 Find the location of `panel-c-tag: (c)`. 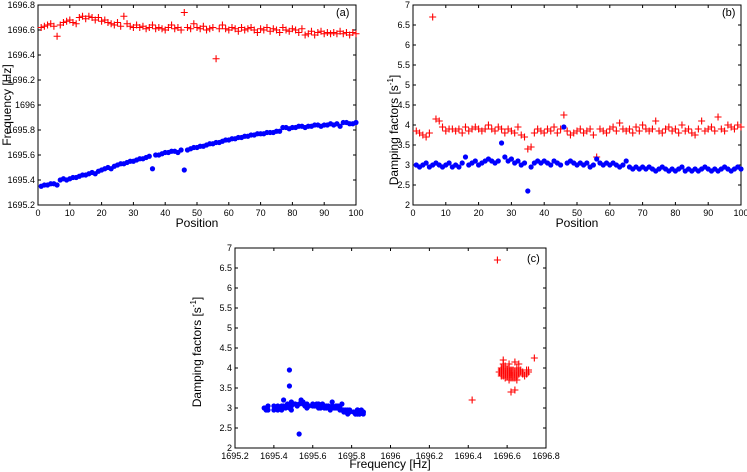

panel-c-tag: (c) is located at coordinates (533, 259).